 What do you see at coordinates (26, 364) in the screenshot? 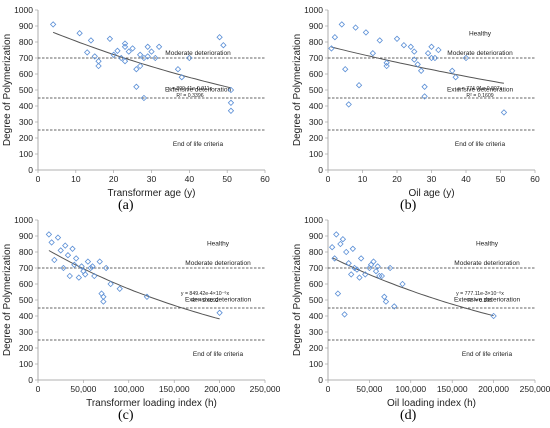
I see `y-tick-label-c: 100` at bounding box center [26, 364].